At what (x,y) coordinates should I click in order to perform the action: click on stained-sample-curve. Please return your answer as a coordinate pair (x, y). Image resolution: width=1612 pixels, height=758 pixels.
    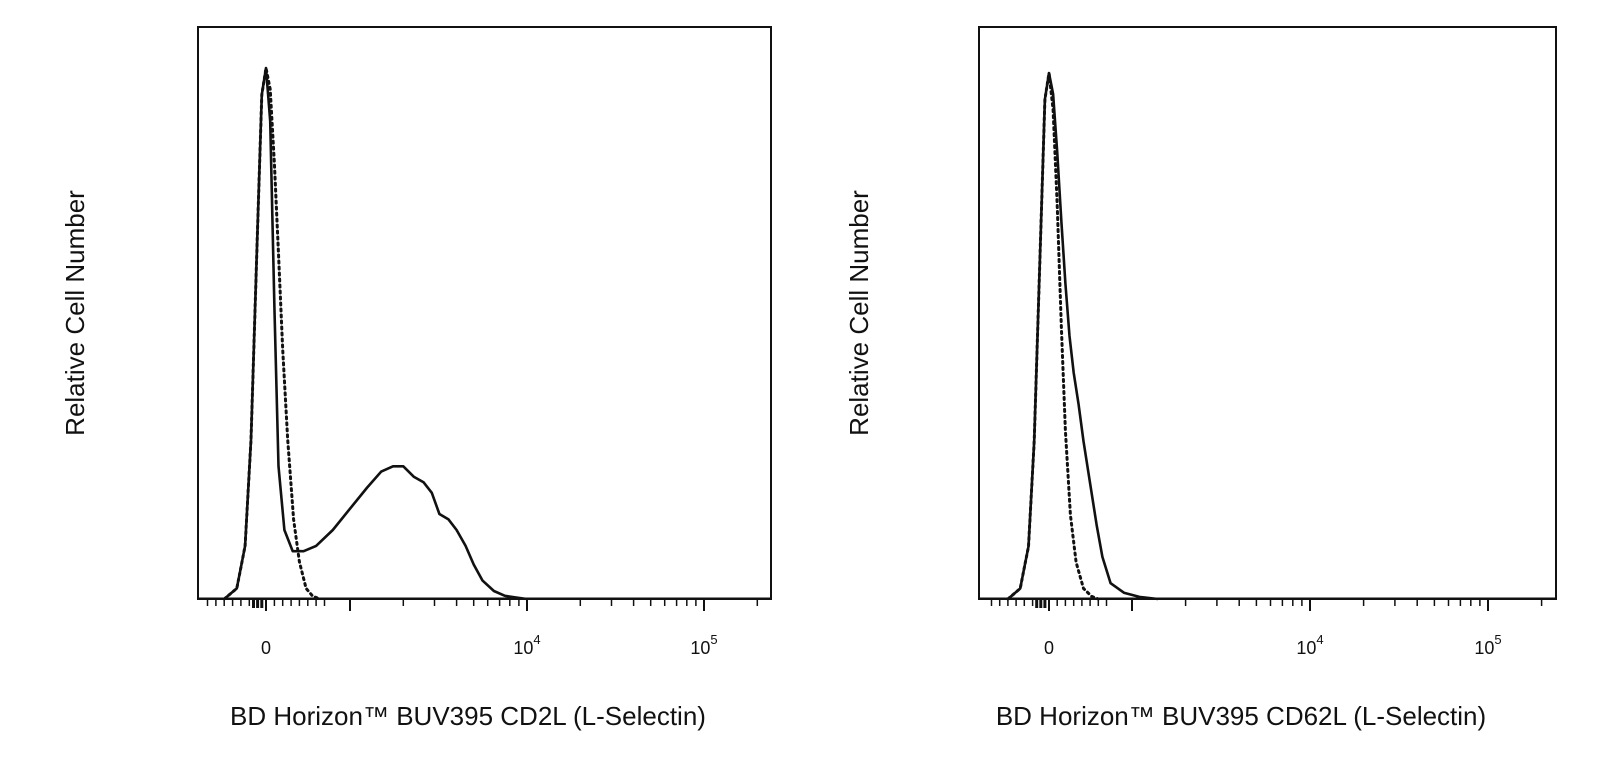
    Looking at the image, I should click on (375, 333).